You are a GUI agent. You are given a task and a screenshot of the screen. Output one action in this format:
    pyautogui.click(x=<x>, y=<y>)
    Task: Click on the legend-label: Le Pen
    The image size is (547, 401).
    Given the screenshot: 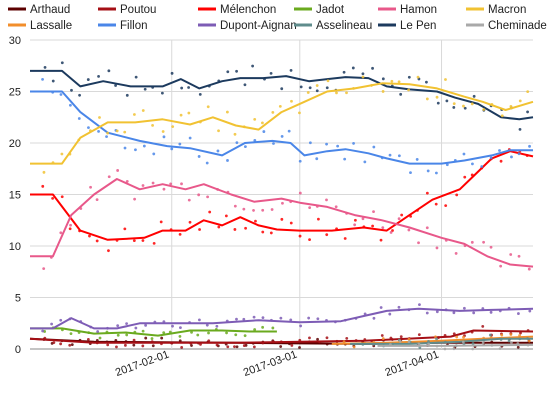 What is the action you would take?
    pyautogui.click(x=418, y=26)
    